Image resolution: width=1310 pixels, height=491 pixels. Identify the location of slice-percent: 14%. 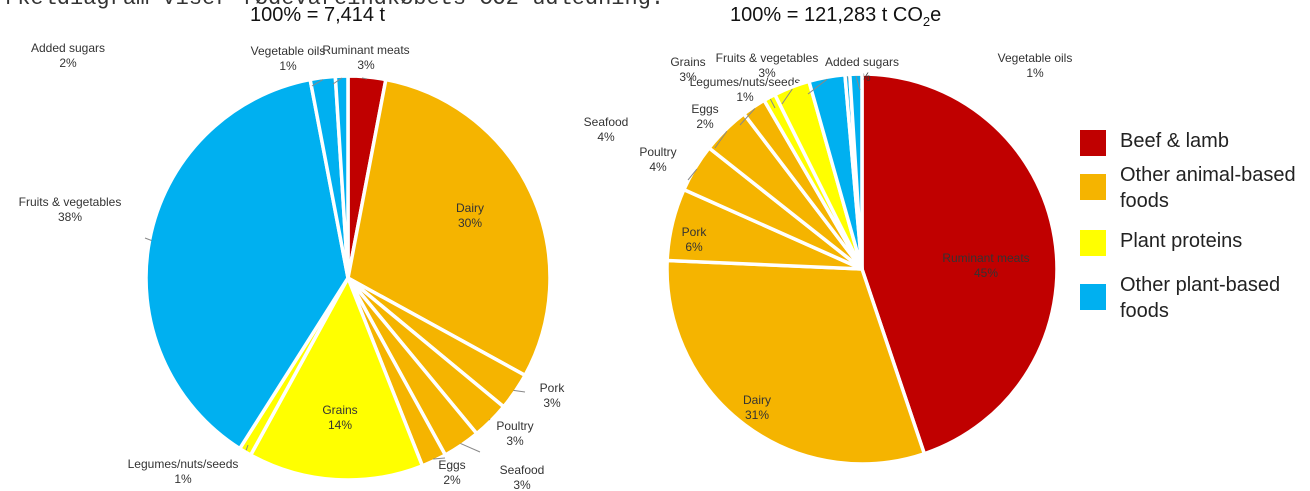
(340, 425).